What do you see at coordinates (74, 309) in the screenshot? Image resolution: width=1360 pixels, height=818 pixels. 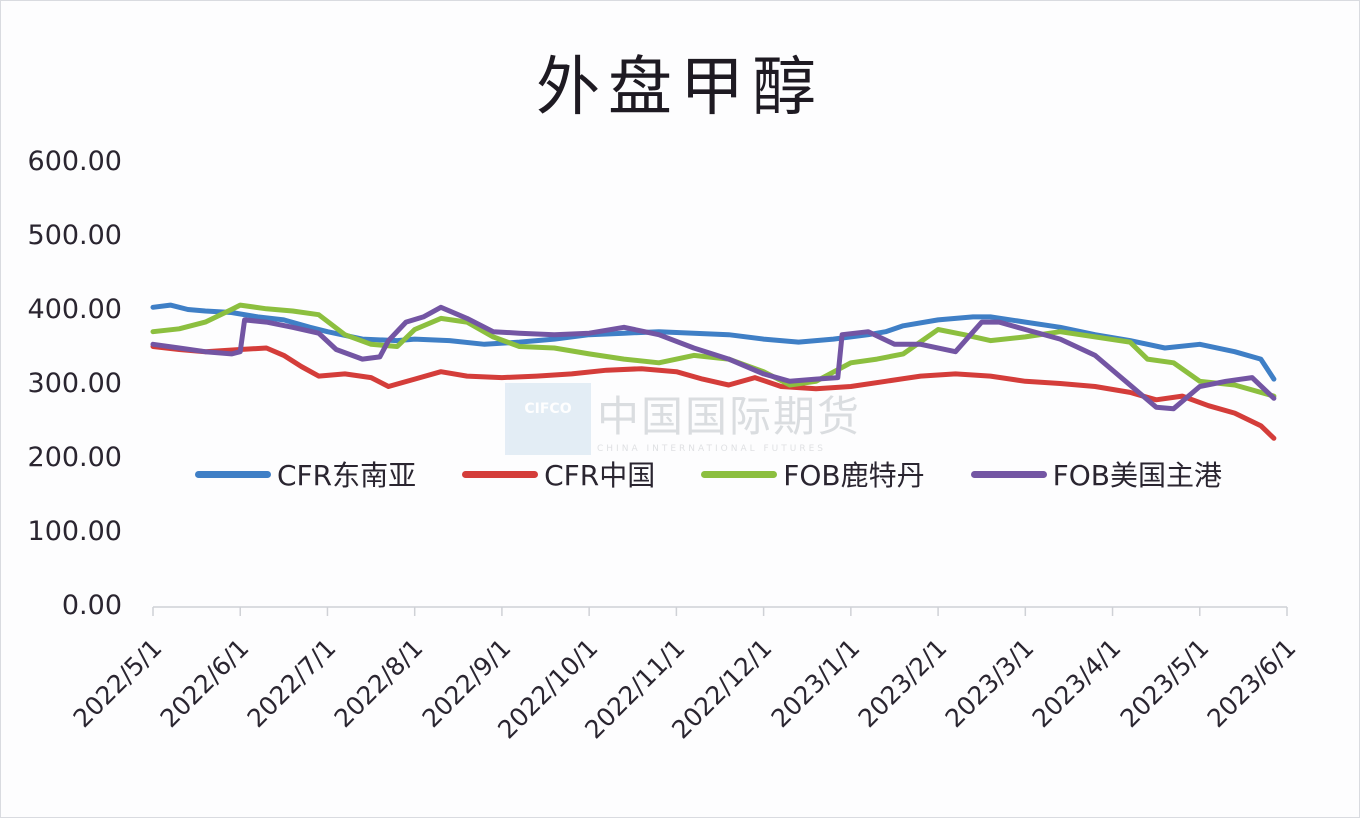 I see `y-tick-label: 400.00` at bounding box center [74, 309].